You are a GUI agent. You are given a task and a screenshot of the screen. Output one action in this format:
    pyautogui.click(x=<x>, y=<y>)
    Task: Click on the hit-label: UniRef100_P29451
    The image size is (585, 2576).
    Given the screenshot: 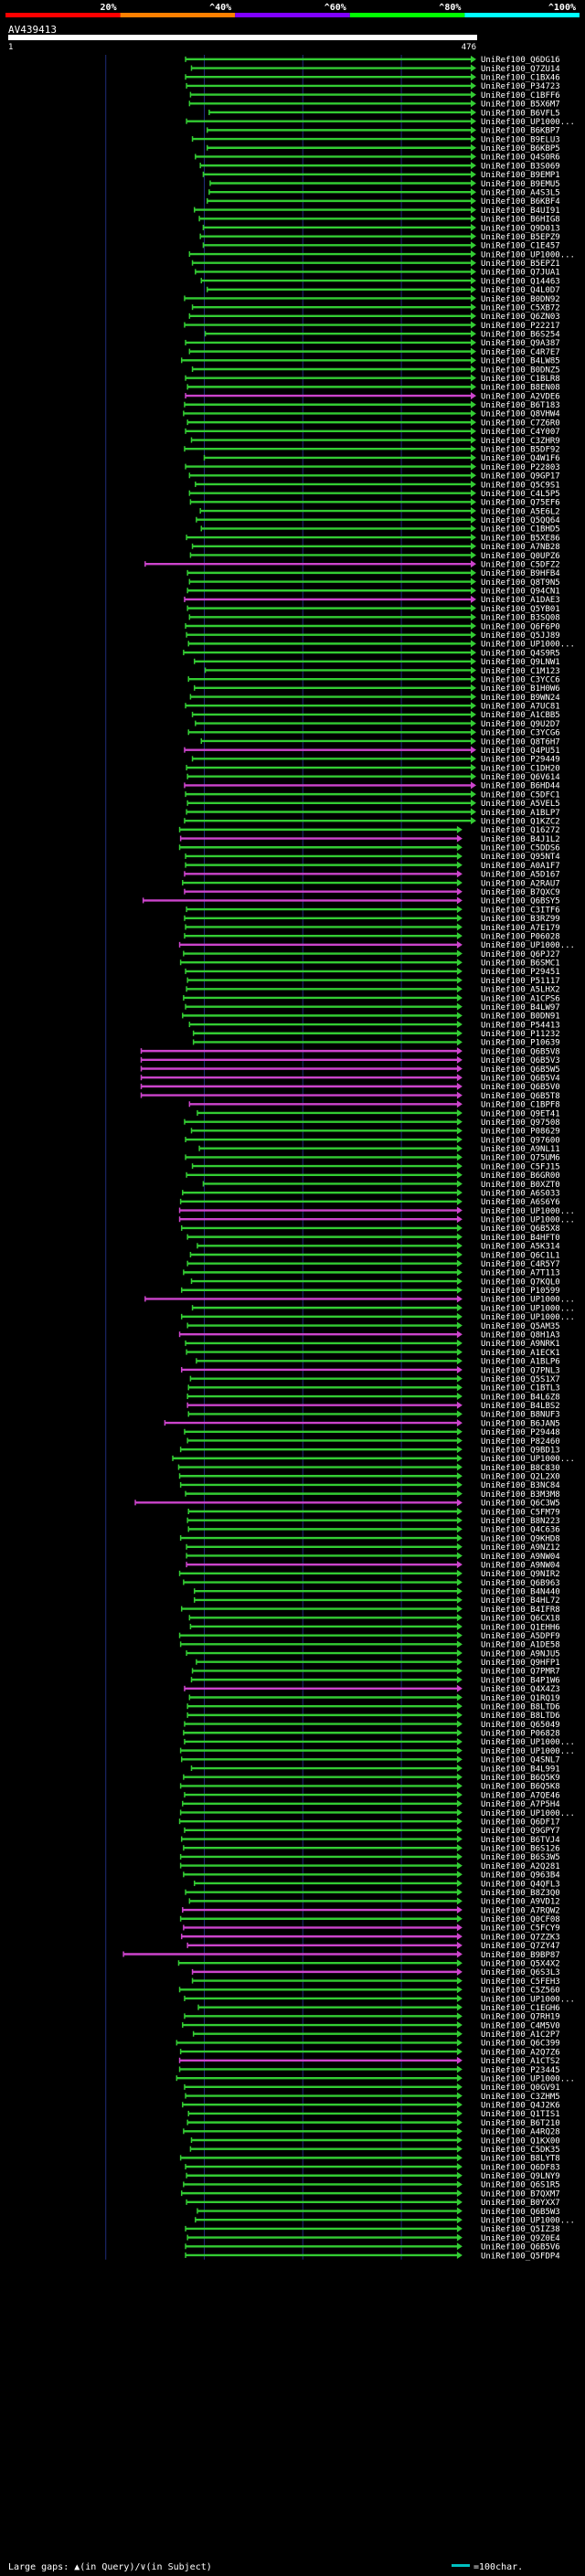 What is the action you would take?
    pyautogui.click(x=520, y=972)
    